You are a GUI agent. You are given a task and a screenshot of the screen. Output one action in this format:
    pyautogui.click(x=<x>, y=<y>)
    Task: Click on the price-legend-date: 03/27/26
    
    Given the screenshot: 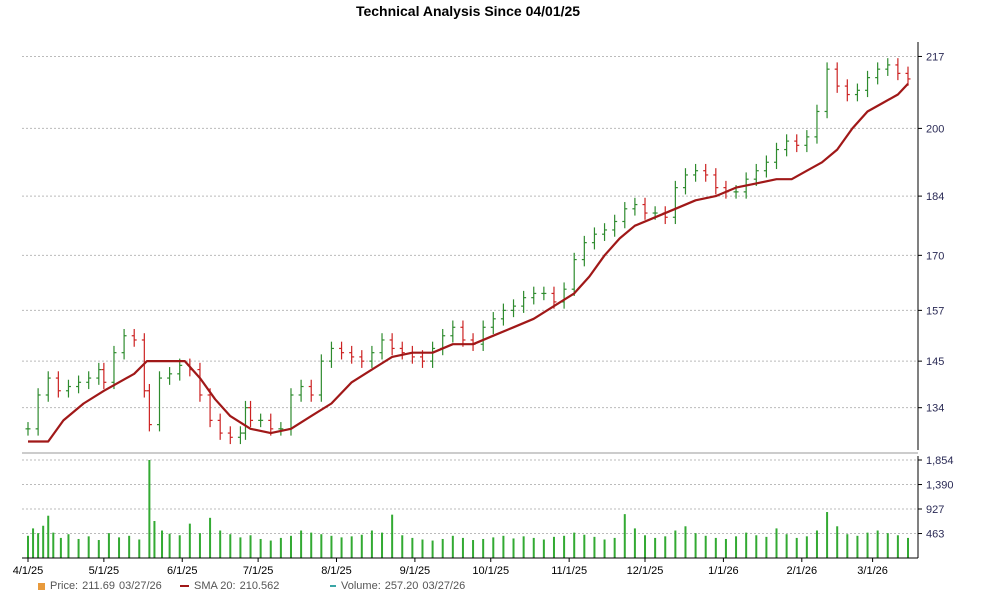 What is the action you would take?
    pyautogui.click(x=140, y=586)
    